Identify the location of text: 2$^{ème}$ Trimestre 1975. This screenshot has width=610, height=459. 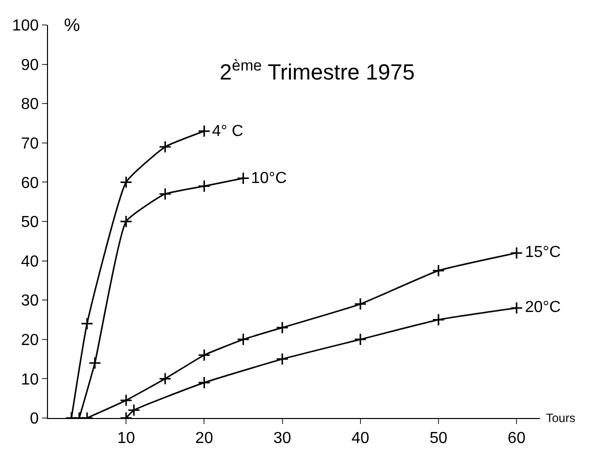
(317, 71).